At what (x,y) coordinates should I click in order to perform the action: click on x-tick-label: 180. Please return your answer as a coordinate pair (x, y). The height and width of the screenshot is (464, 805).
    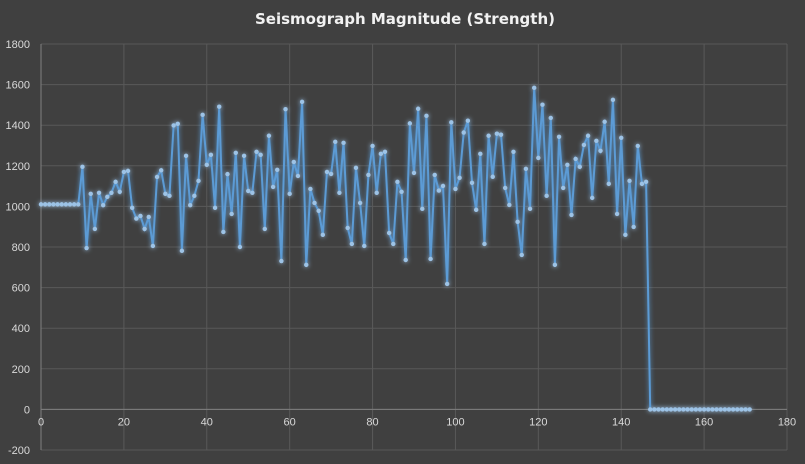
    Looking at the image, I should click on (787, 422).